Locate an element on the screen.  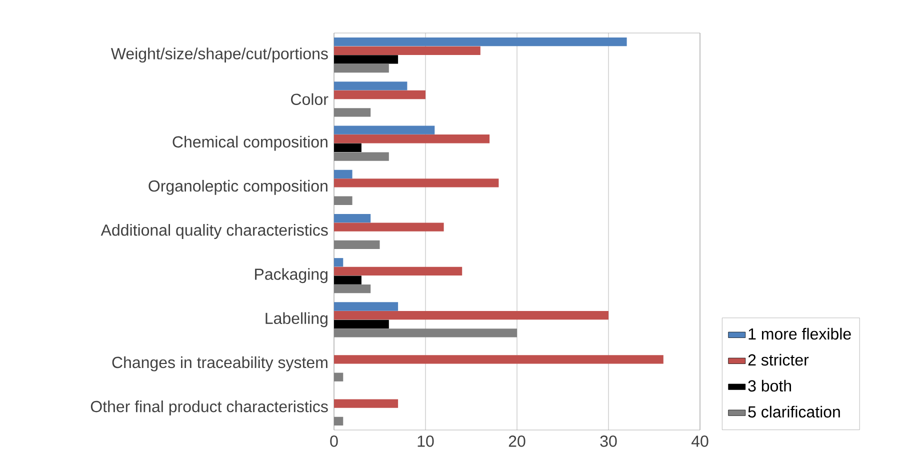
x-tick-label: 0 is located at coordinates (334, 441).